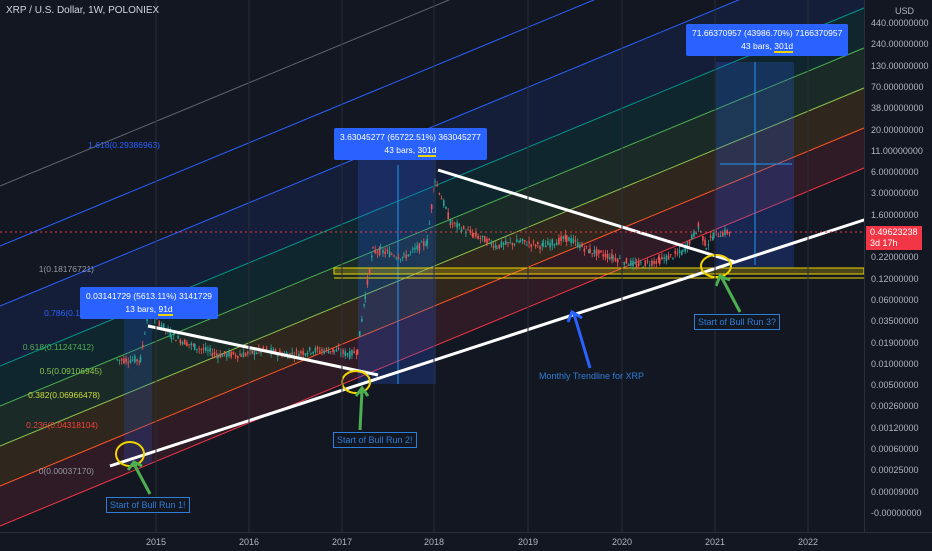  Describe the element at coordinates (124, 145) in the screenshot. I see `fib-level-label: 1.618(0.29386963)` at that location.